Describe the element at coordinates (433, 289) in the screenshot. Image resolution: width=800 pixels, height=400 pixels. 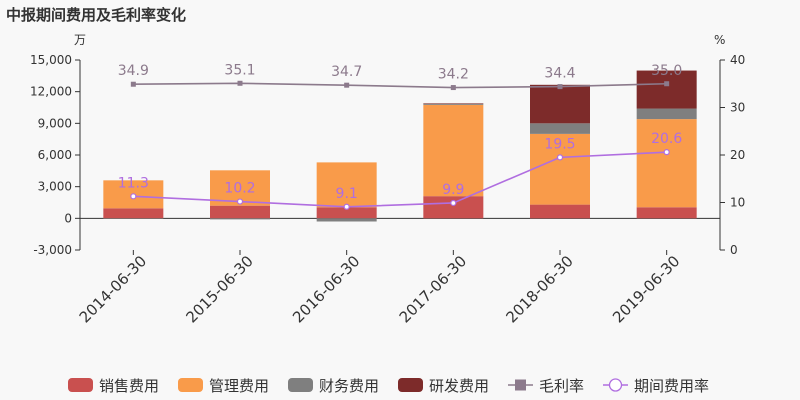
I see `x-tick-label: 2017-06-30` at that location.